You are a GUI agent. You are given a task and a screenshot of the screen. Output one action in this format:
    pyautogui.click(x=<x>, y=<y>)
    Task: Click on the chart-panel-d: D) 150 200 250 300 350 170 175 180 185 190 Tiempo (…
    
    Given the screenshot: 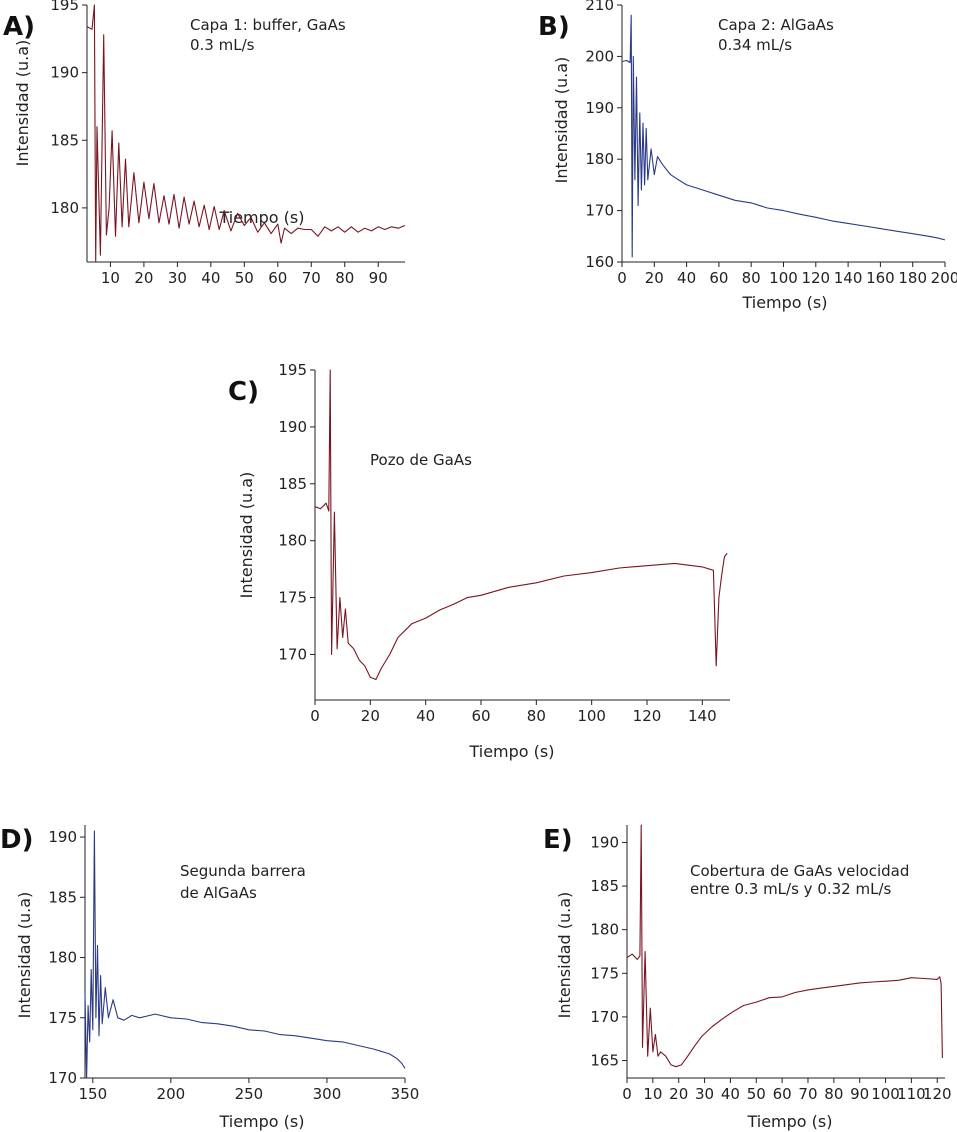 What is the action you would take?
    pyautogui.click(x=209, y=978)
    